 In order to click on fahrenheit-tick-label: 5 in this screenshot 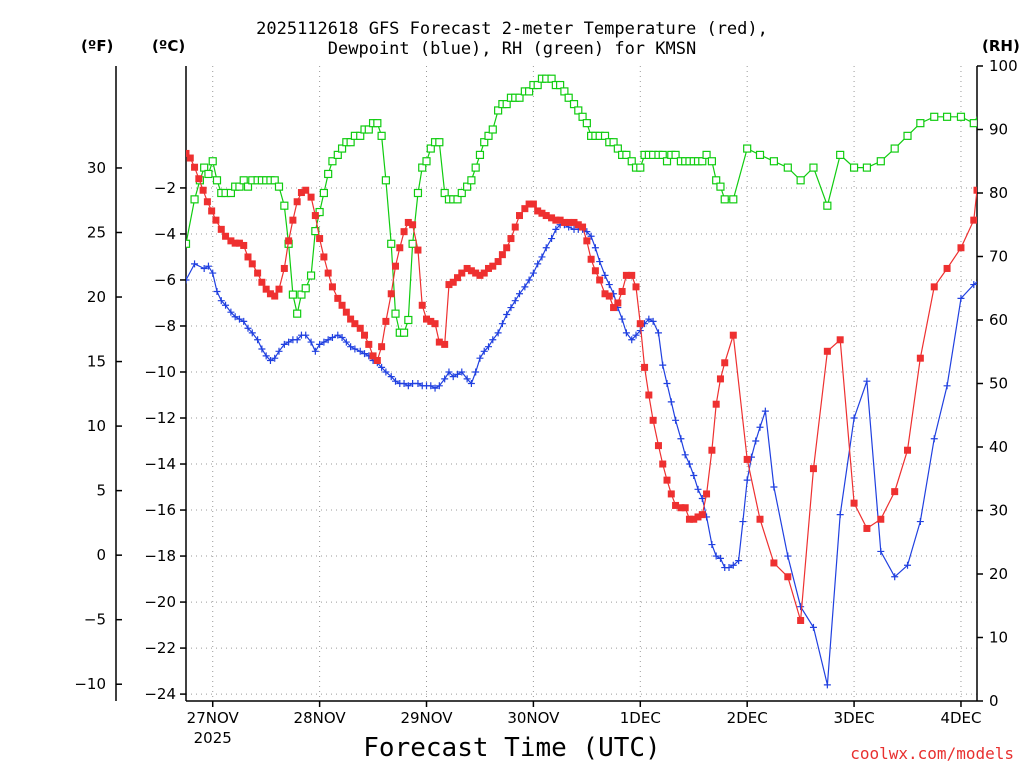, I will do `click(101, 491)`.